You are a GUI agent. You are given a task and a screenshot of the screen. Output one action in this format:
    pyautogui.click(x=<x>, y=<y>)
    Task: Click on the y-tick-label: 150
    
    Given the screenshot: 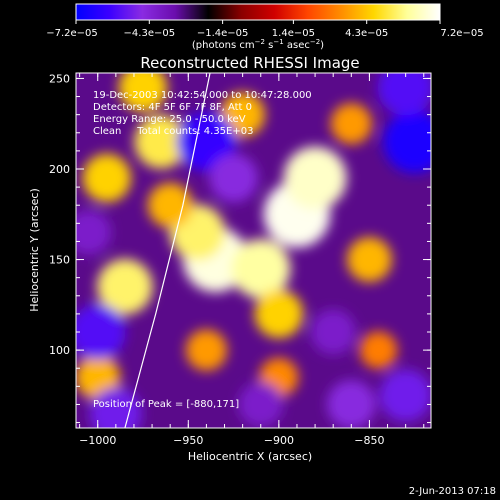 What is the action you would take?
    pyautogui.click(x=59, y=260)
    